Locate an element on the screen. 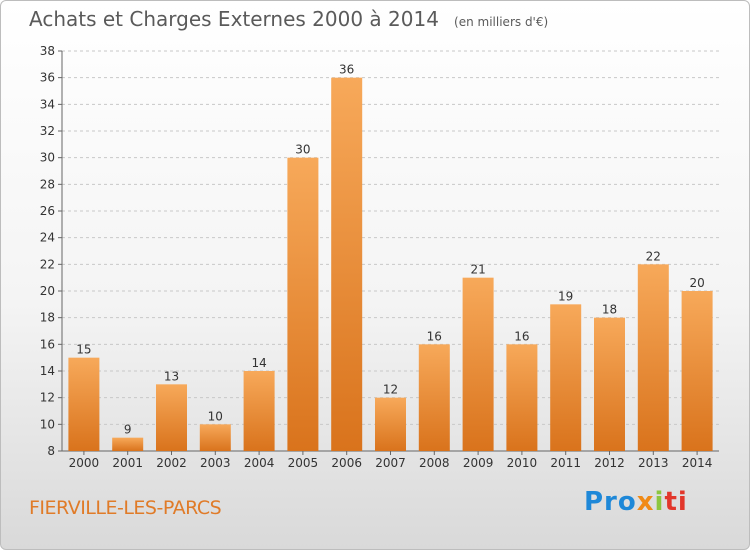 This screenshot has width=750, height=550. chart-unit: (en milliers d'€) is located at coordinates (501, 22).